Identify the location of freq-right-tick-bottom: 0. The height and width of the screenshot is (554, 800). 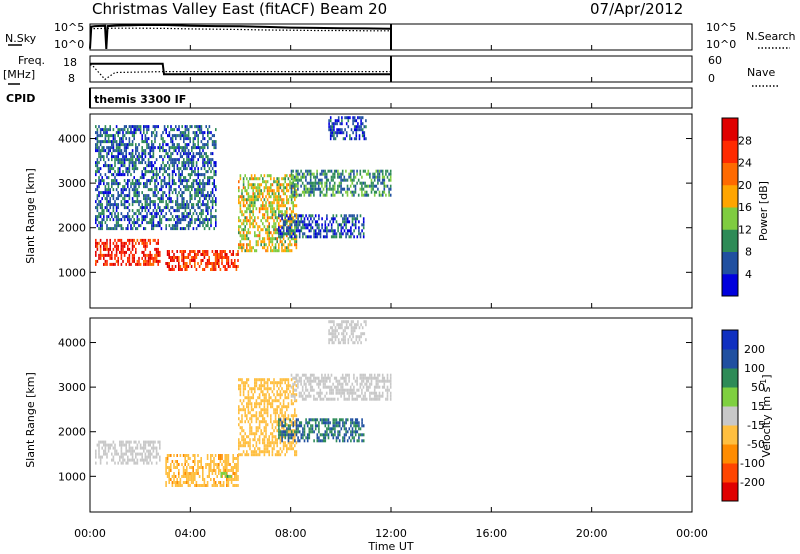
(711, 78).